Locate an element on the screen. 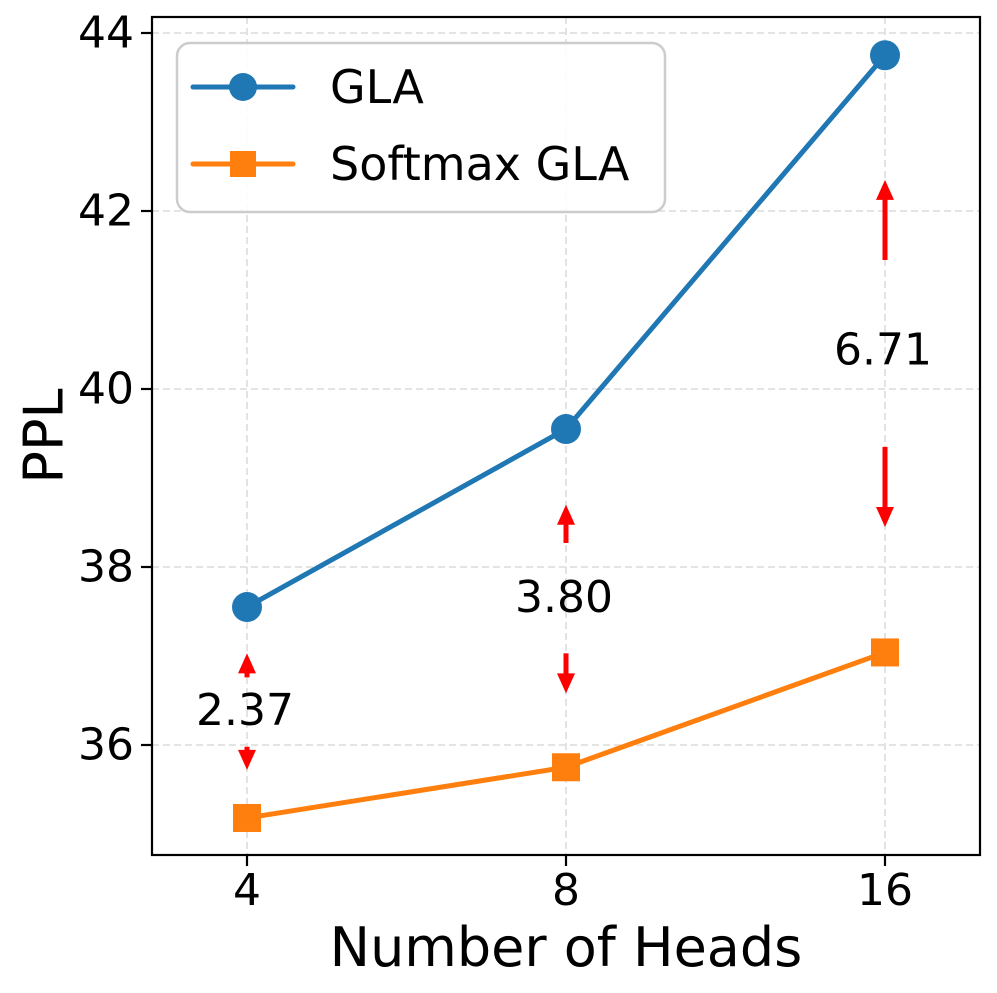 Image resolution: width=997 pixels, height=993 pixels. x-axis-label: Number of Heads is located at coordinates (566, 947).